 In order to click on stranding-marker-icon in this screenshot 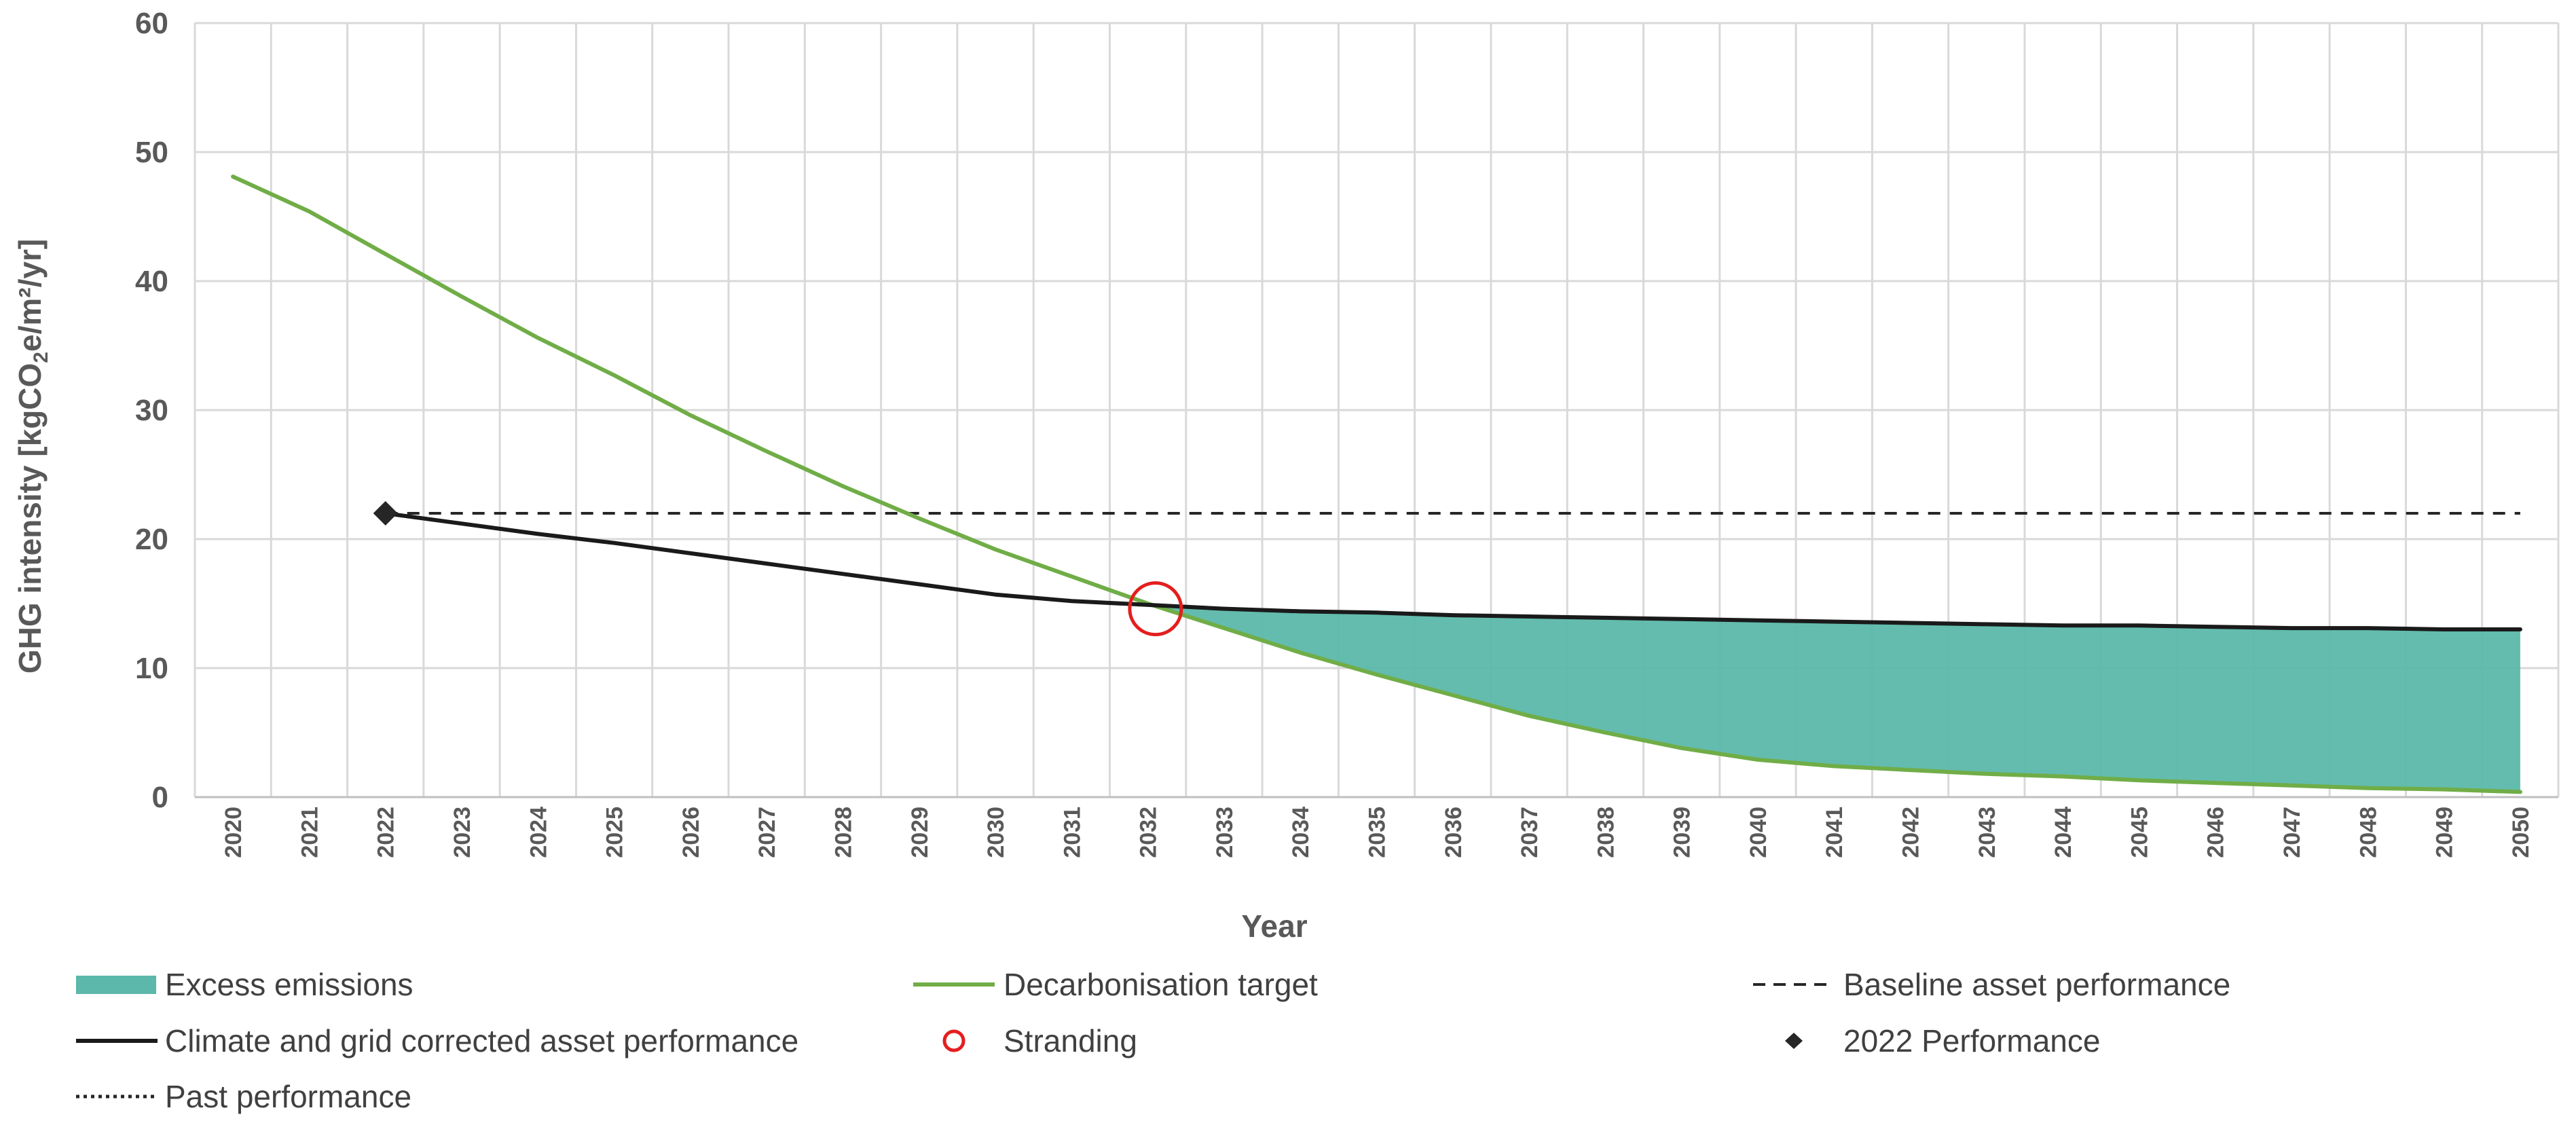, I will do `click(1155, 609)`.